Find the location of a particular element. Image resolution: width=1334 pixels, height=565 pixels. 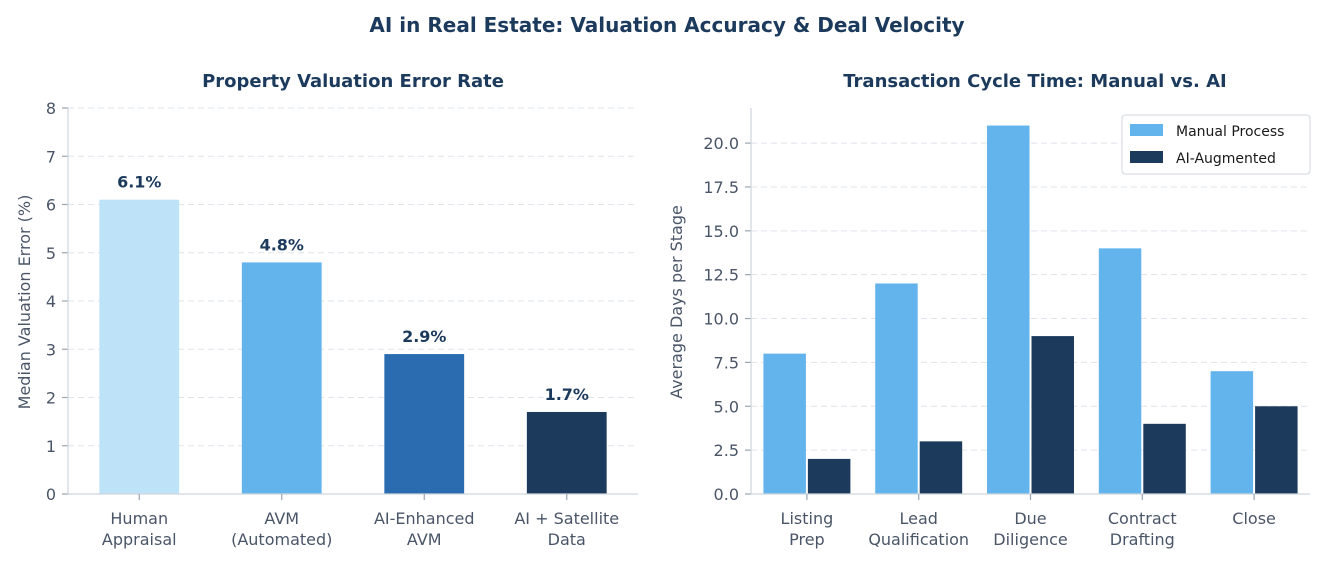

valuation-data-label: 4.8% is located at coordinates (282, 244).